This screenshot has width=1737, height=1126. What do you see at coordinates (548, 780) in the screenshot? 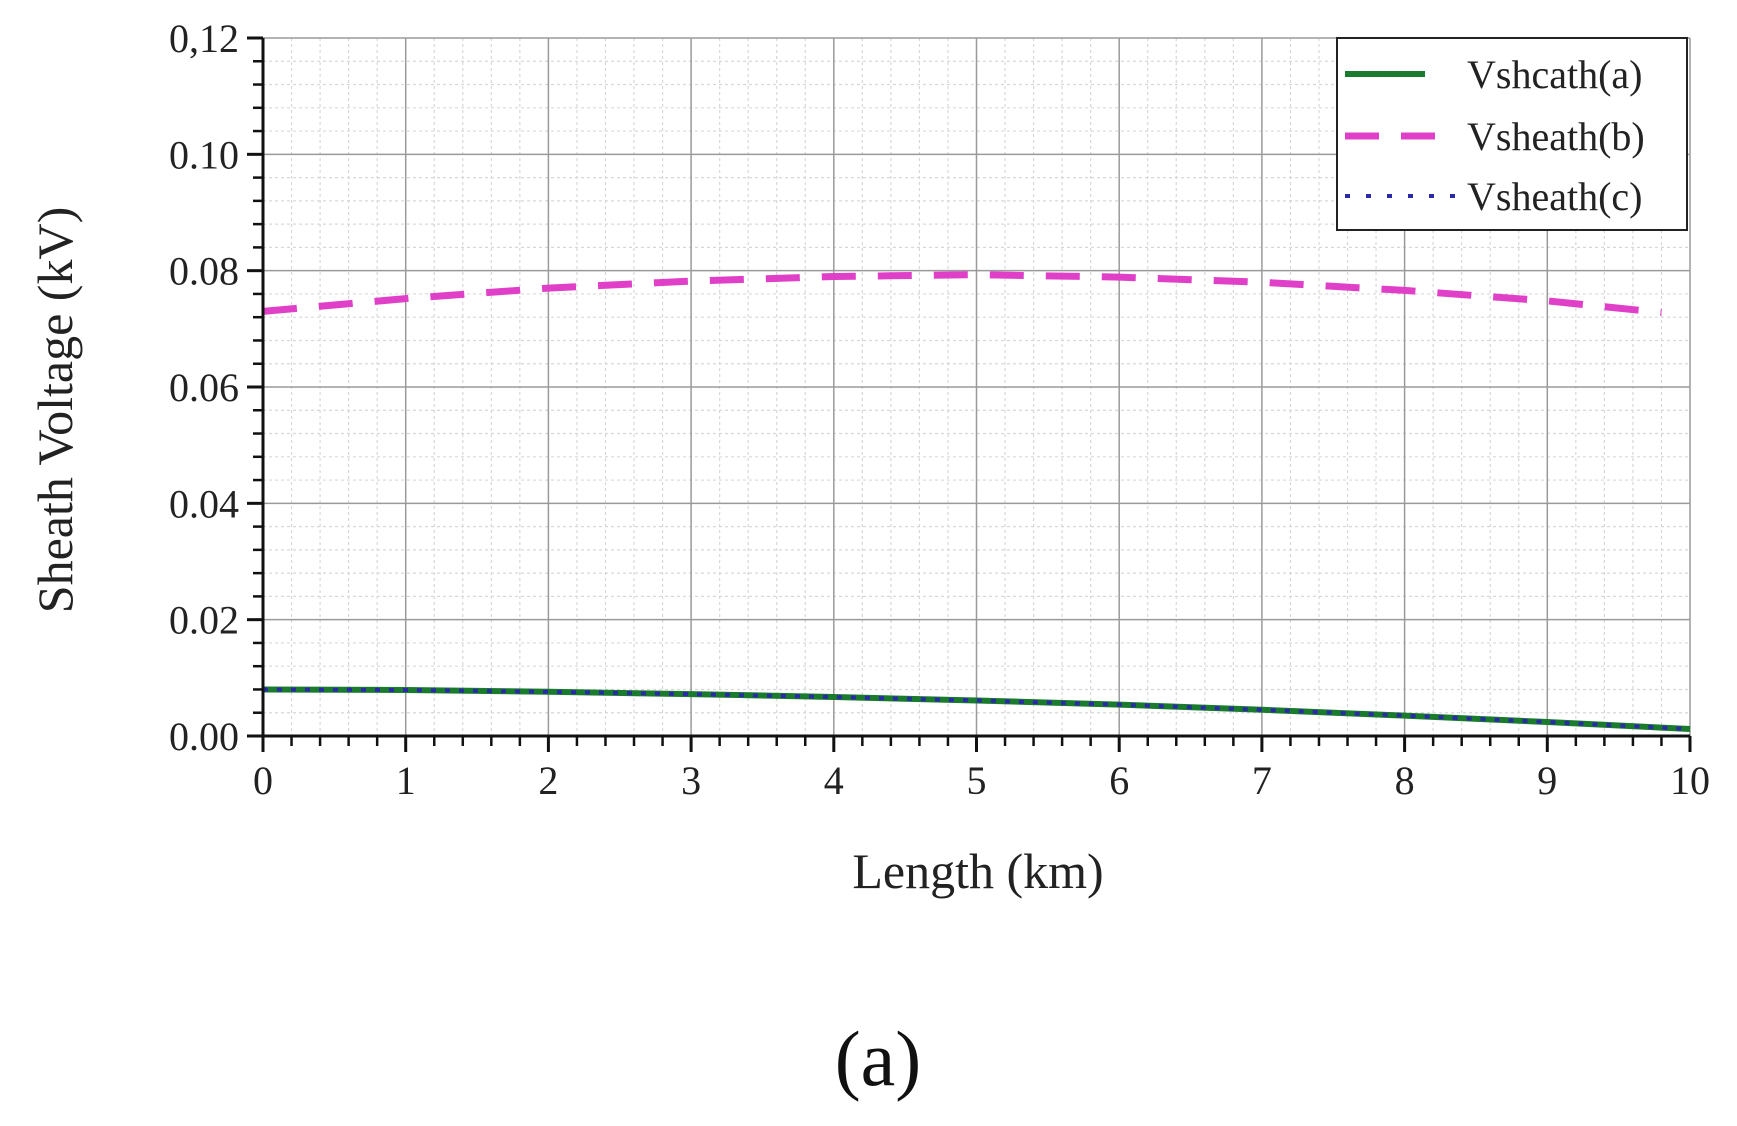
I see `x-tick-label: 2` at bounding box center [548, 780].